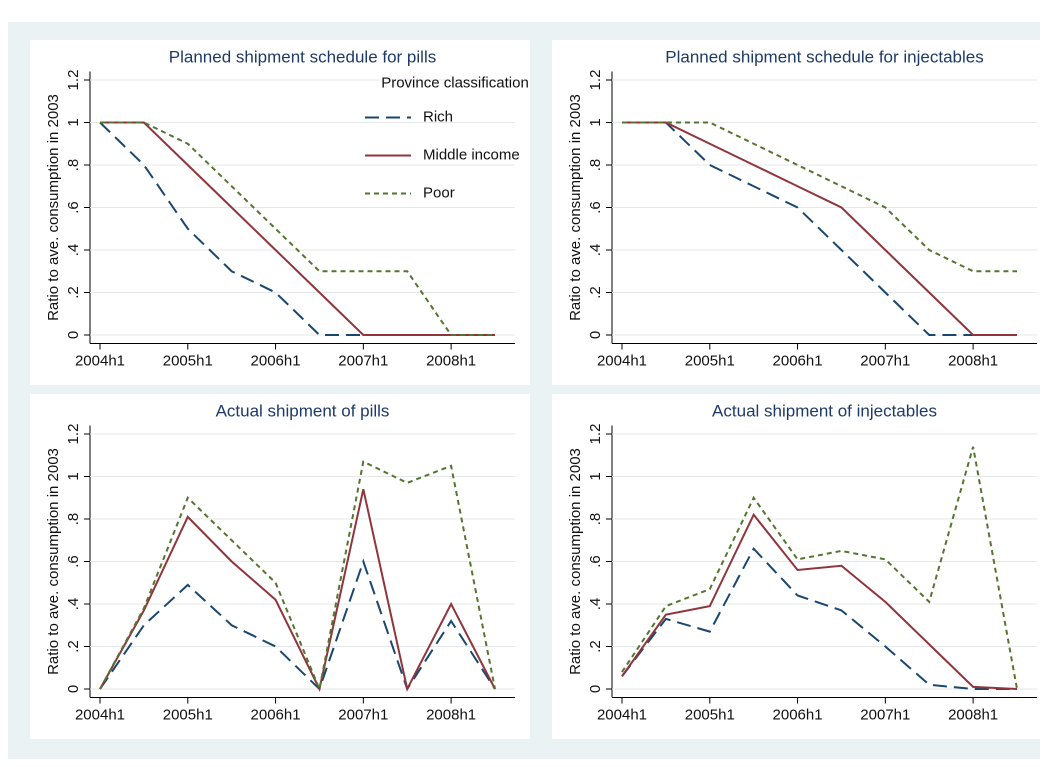  I want to click on chart-title: Planned shipment schedule for pills, so click(302, 56).